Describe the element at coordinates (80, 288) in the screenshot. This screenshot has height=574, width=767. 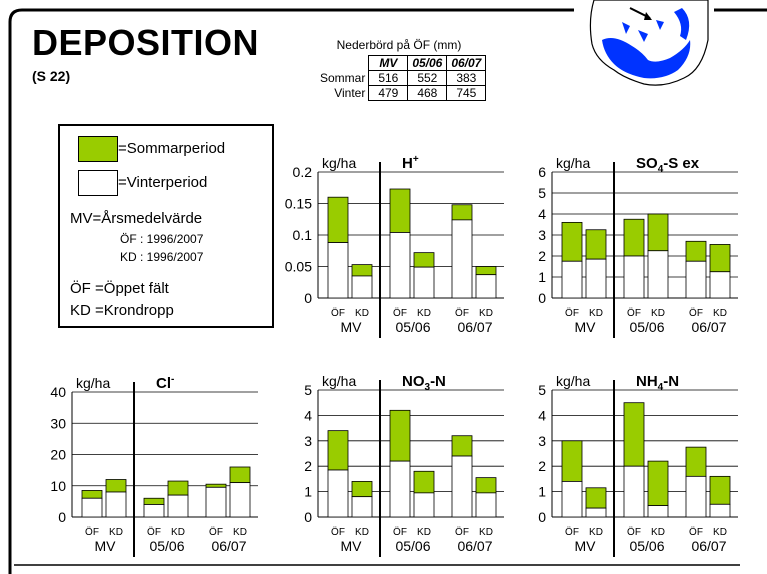
I see `legend-of-key: ÖF` at that location.